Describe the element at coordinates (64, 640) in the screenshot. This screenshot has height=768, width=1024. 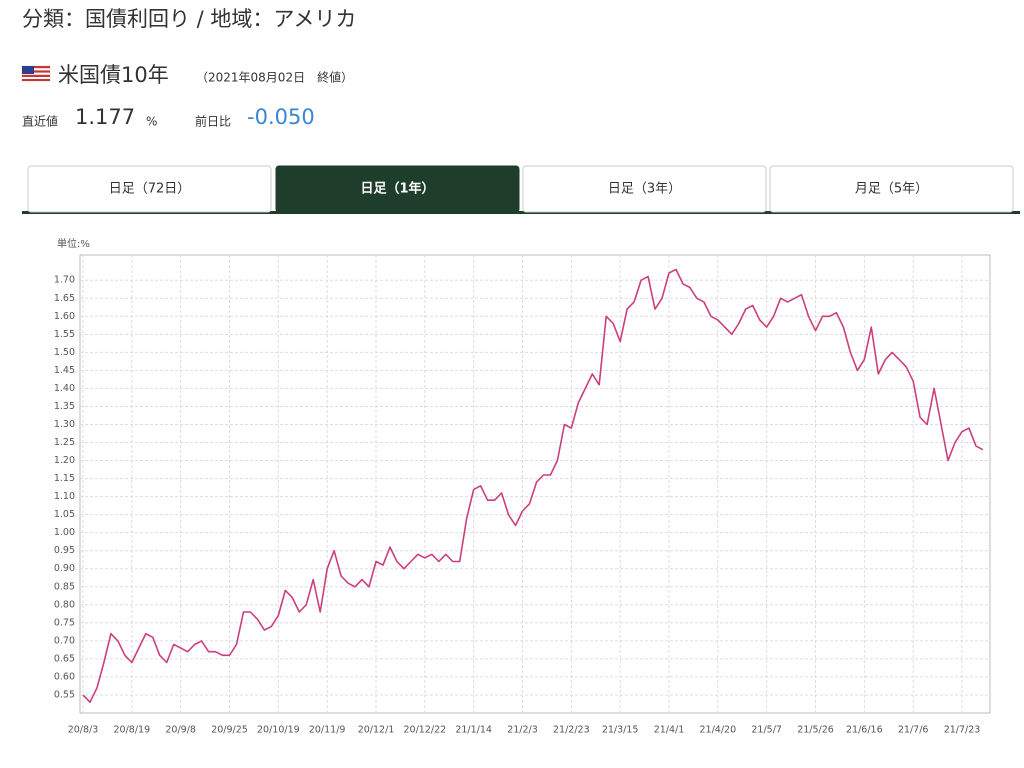
I see `y-tick-label: 0.70` at that location.